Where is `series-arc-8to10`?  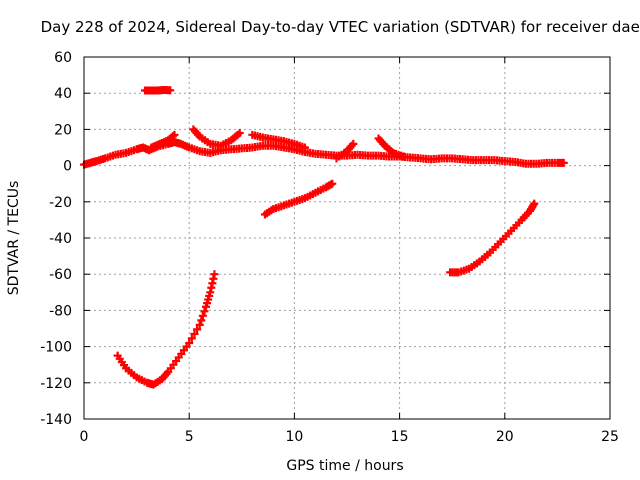
series-arc-8to10 is located at coordinates (278, 141).